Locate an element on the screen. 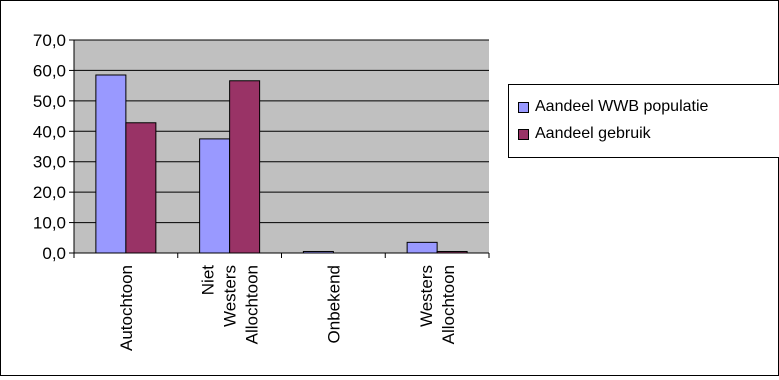  y-tick-label: 20,0 is located at coordinates (49, 192).